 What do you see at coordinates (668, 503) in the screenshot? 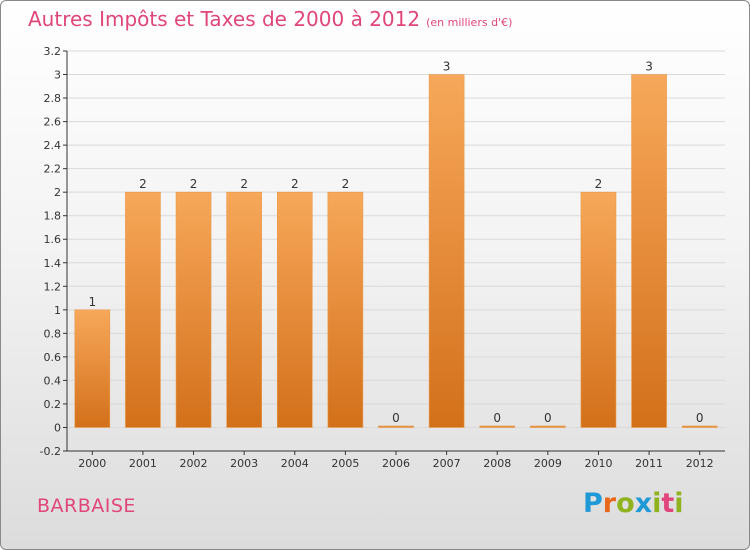
I see `logo-letter: t` at bounding box center [668, 503].